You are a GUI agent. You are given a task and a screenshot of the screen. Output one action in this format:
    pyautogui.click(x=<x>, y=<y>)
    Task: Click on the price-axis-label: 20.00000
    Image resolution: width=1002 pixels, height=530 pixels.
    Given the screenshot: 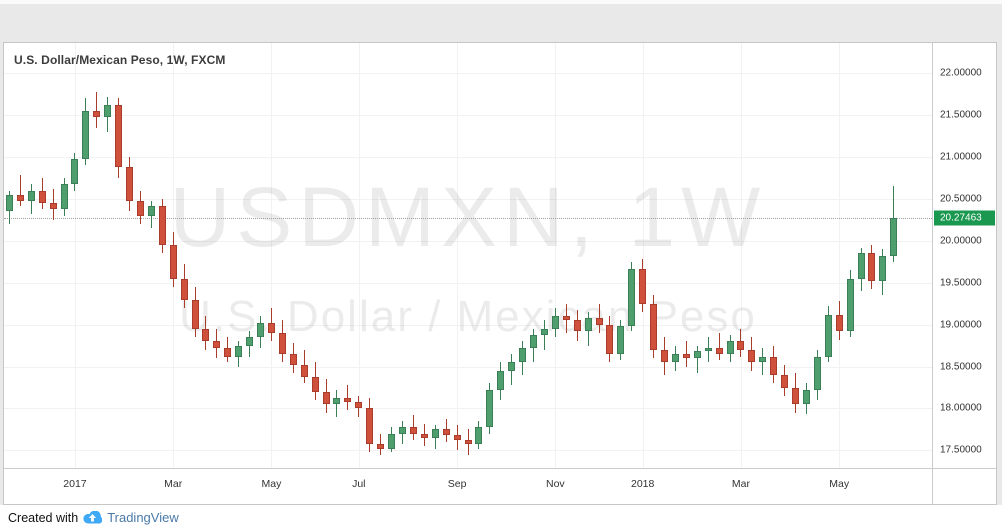 What is the action you would take?
    pyautogui.click(x=961, y=241)
    